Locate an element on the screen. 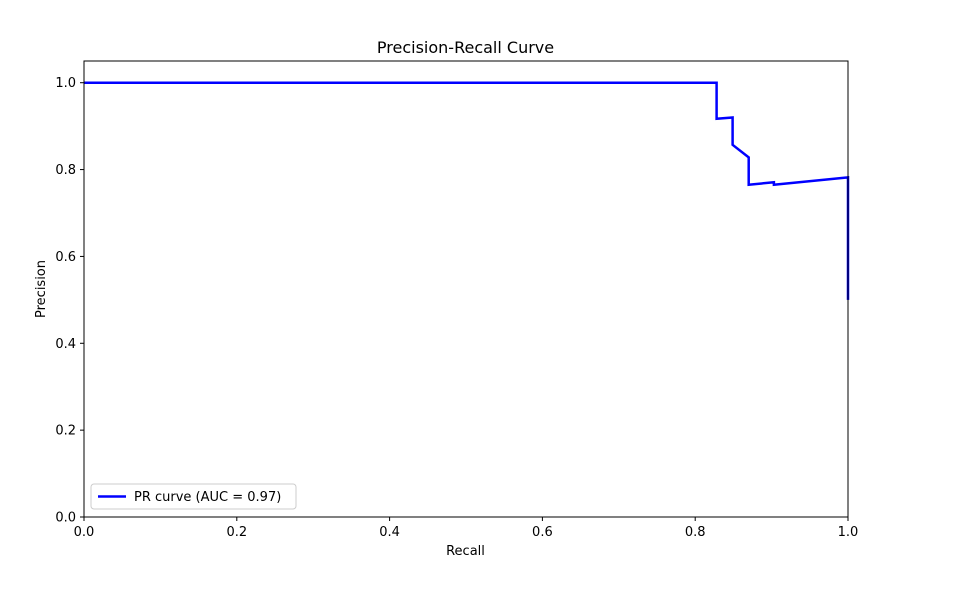 Image resolution: width=971 pixels, height=601 pixels. x-tick-label: 1.0 is located at coordinates (848, 532).